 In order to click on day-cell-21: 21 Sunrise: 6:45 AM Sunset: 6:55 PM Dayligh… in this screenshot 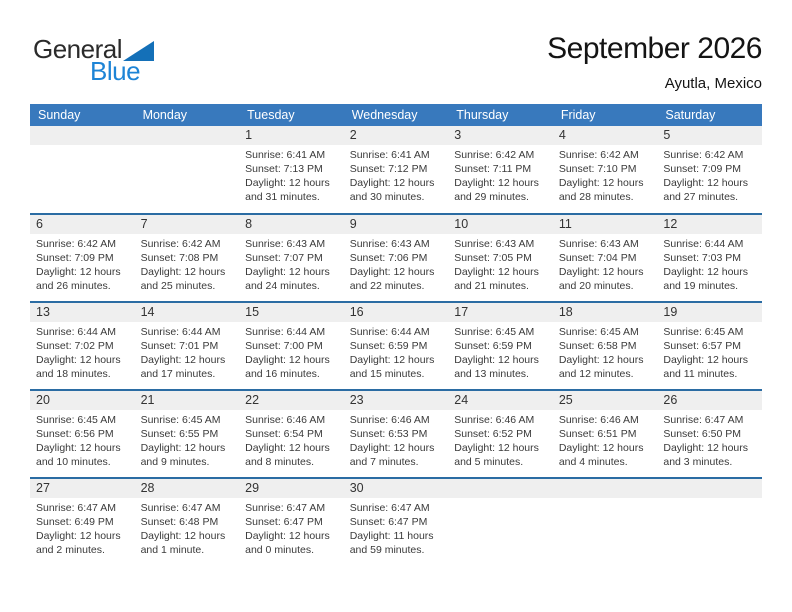, I will do `click(187, 433)`.